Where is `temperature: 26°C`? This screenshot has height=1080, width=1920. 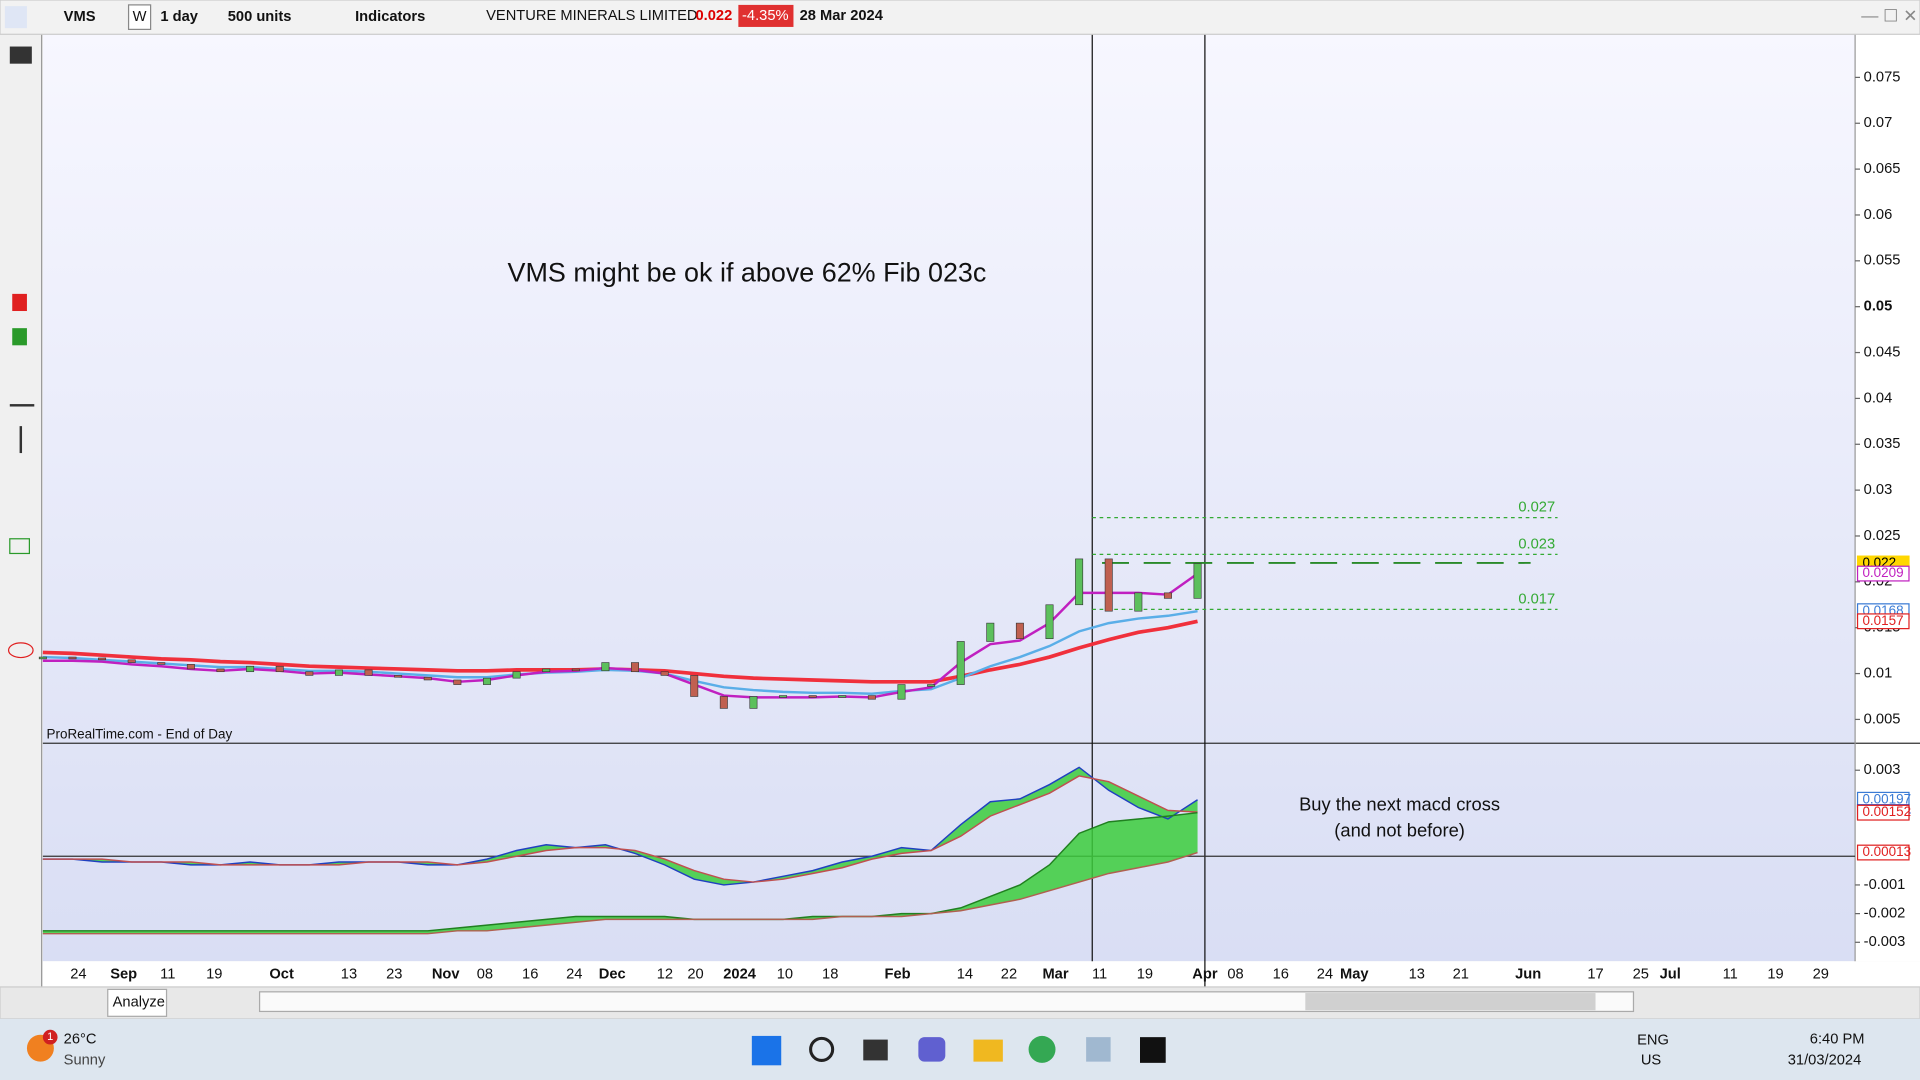 temperature: 26°C is located at coordinates (80, 1039).